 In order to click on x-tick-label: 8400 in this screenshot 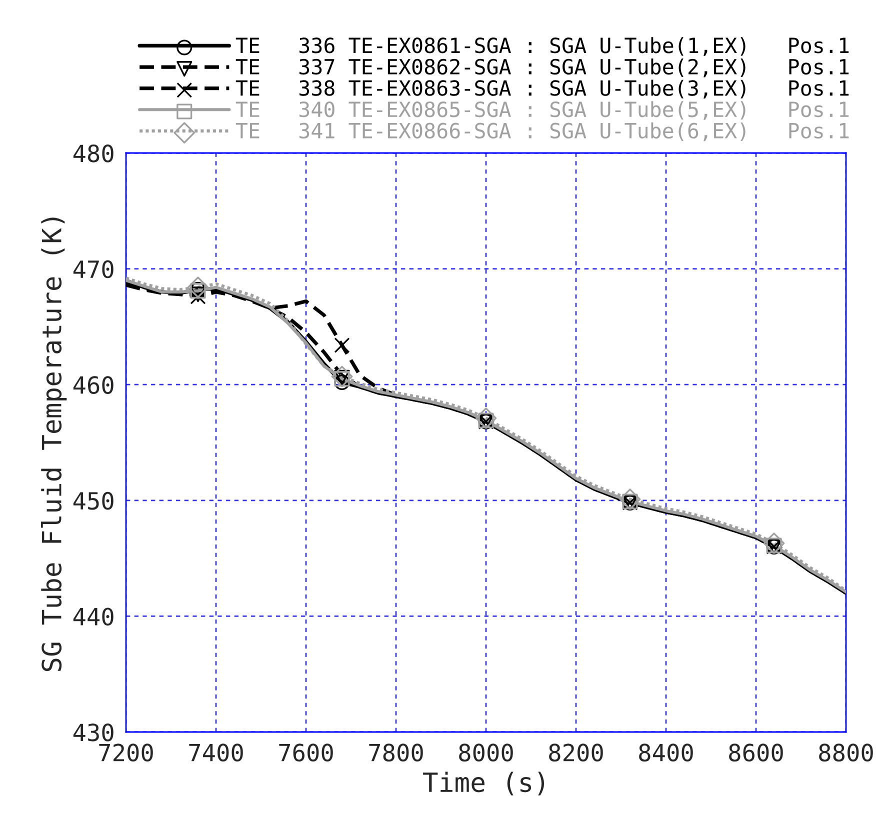, I will do `click(666, 753)`.